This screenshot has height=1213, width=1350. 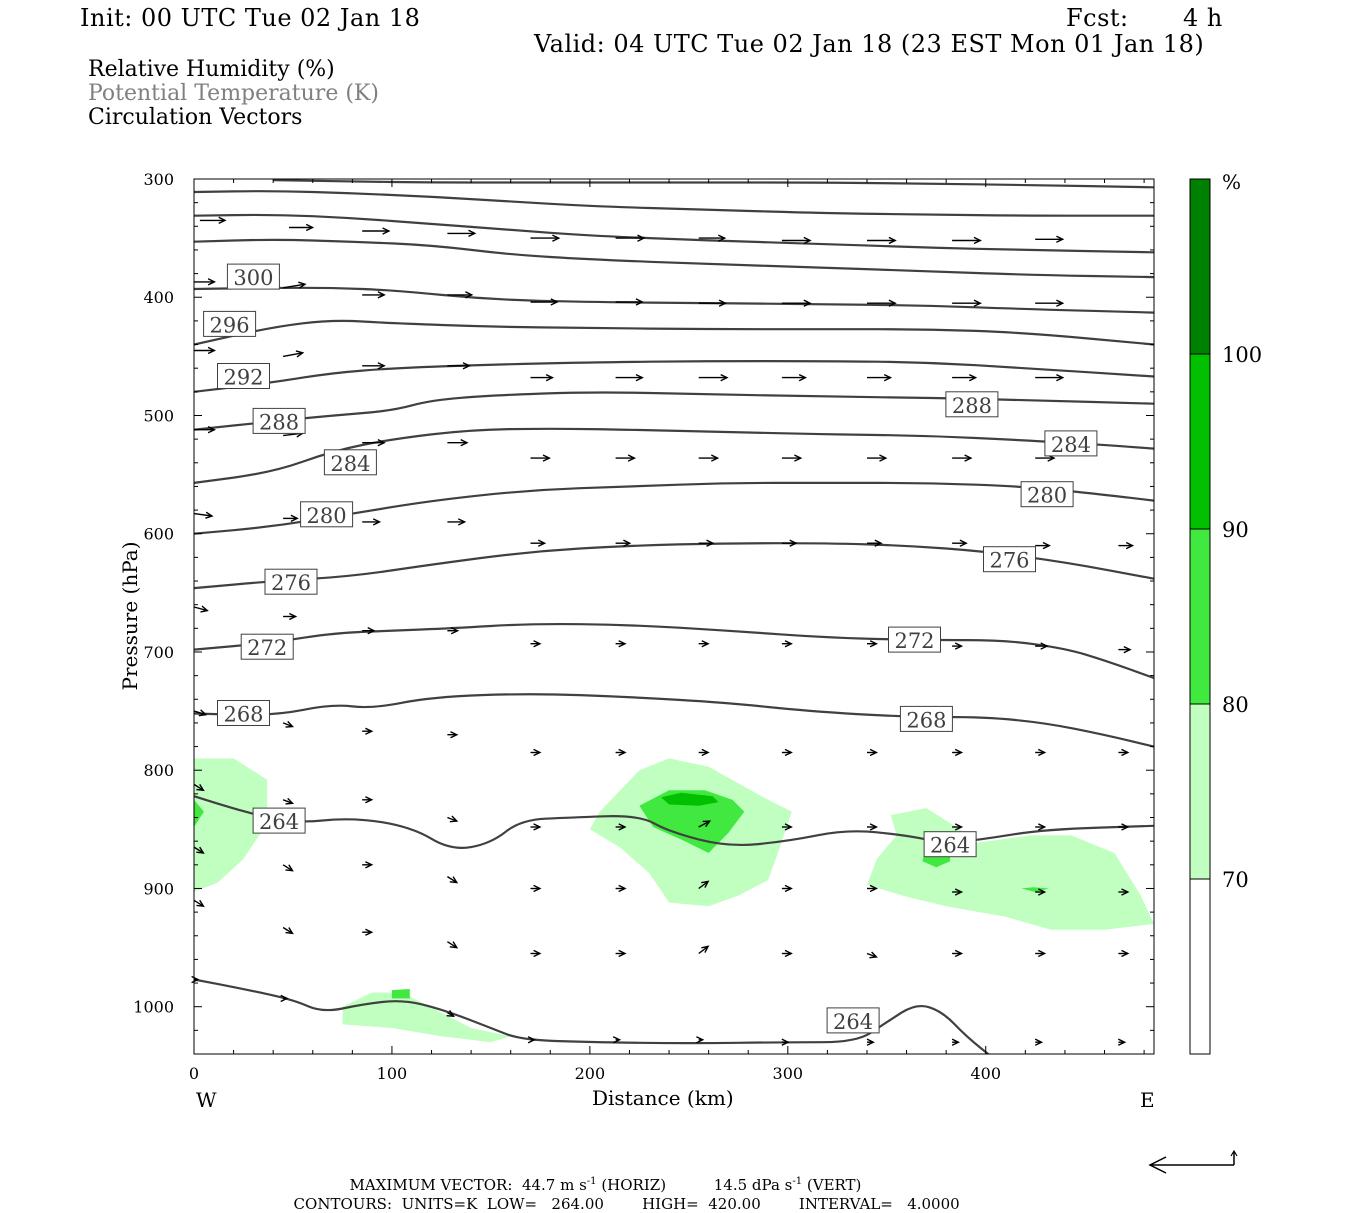 What do you see at coordinates (788, 1073) in the screenshot?
I see `x-tick-label: 300` at bounding box center [788, 1073].